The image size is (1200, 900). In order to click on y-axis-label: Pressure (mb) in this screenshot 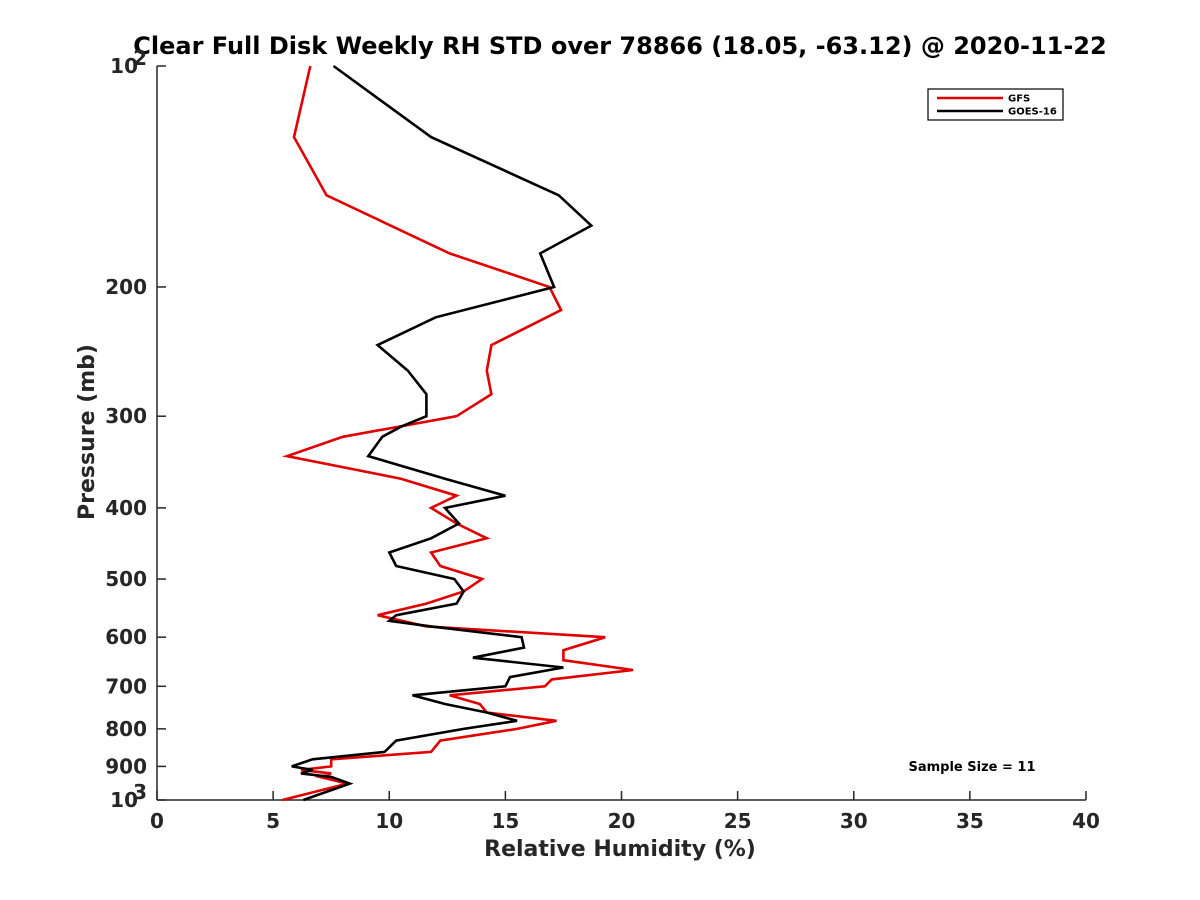, I will do `click(87, 432)`.